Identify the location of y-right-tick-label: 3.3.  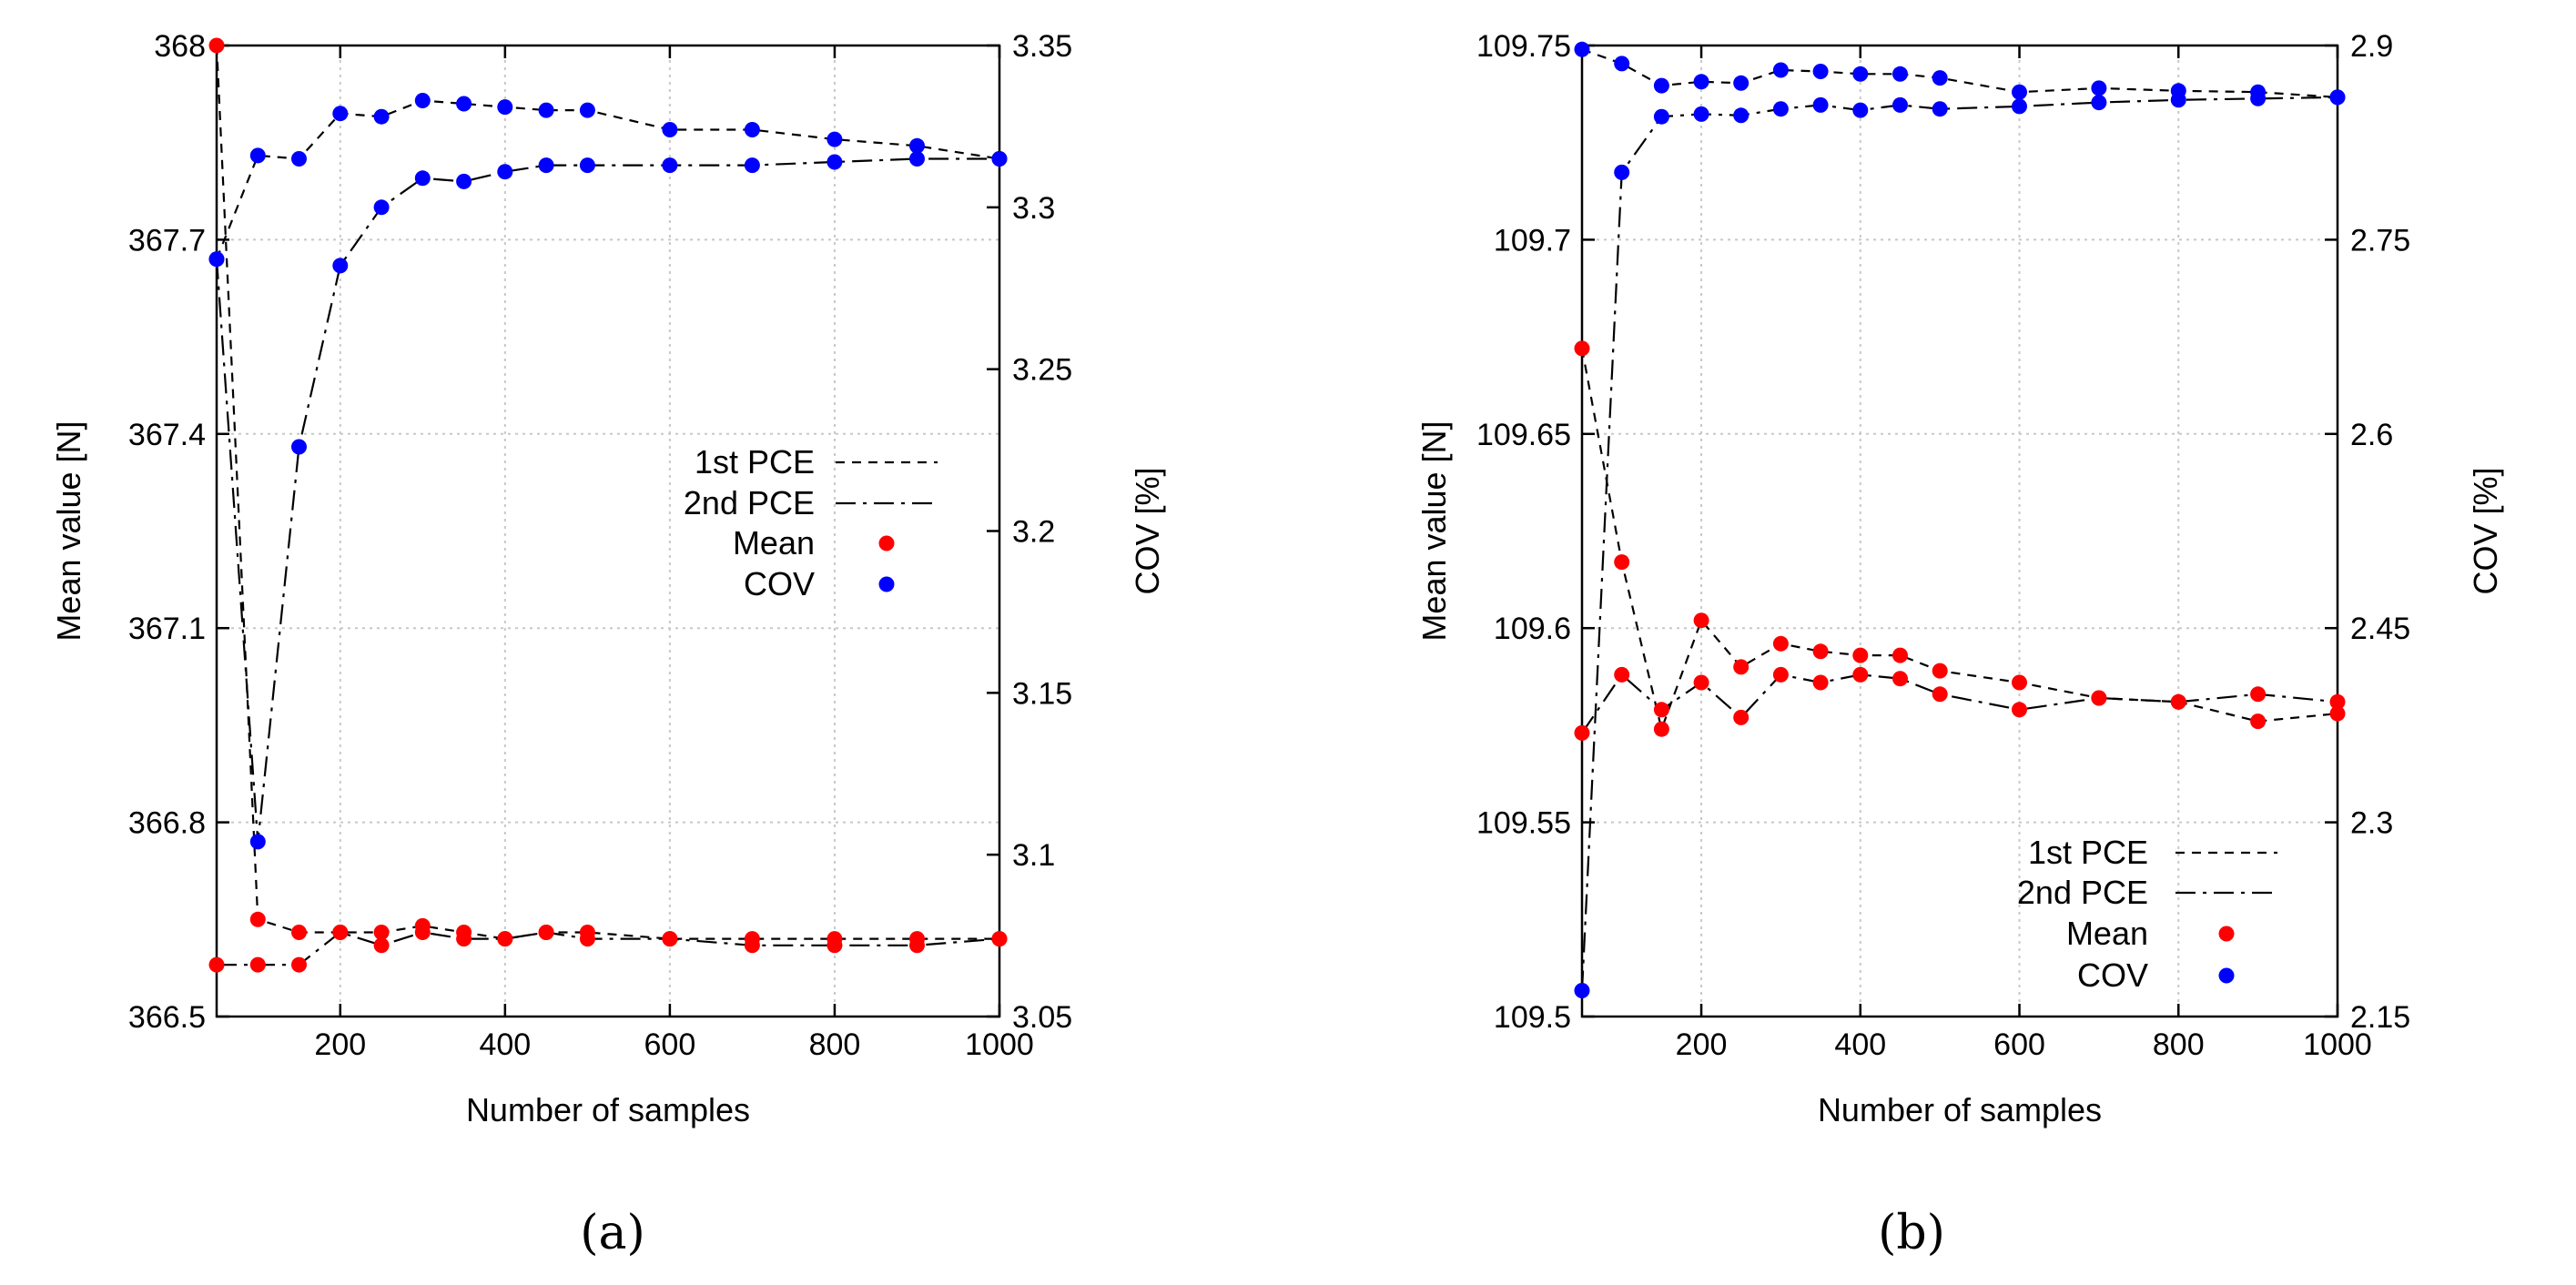
(1033, 209).